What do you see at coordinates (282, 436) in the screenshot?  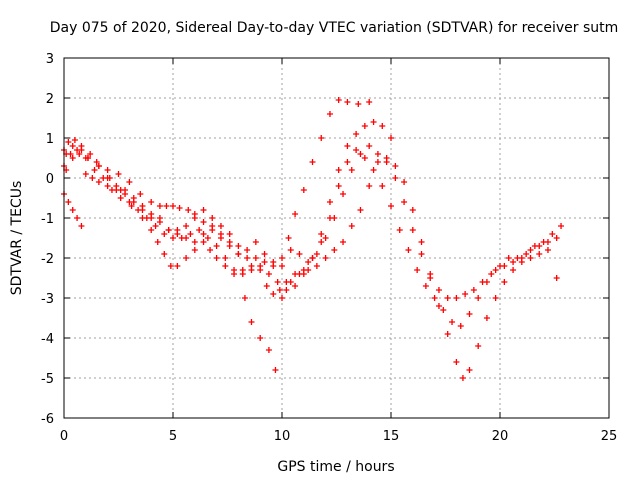 I see `x-tick-label: 10` at bounding box center [282, 436].